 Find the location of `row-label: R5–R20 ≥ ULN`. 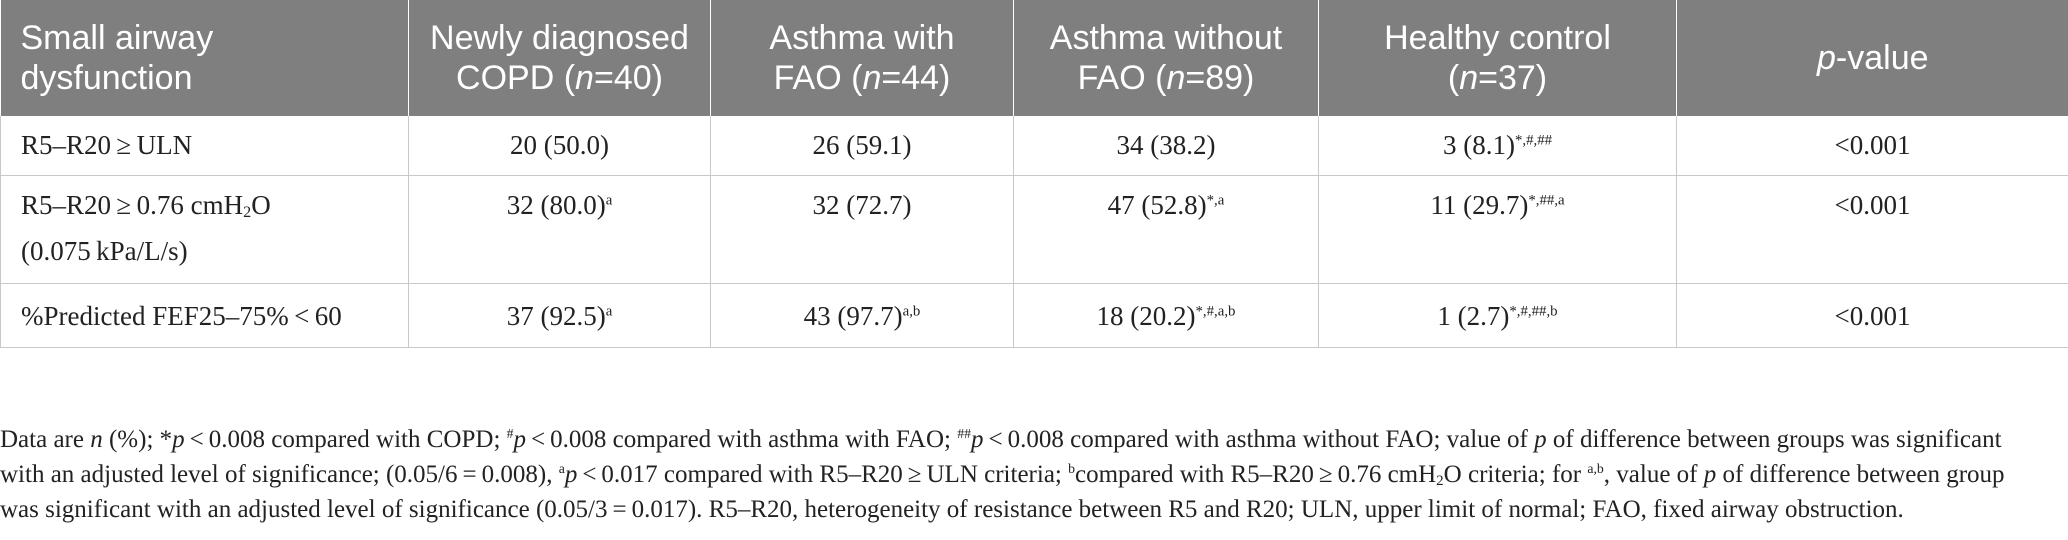

row-label: R5–R20 ≥ ULN is located at coordinates (204, 146).